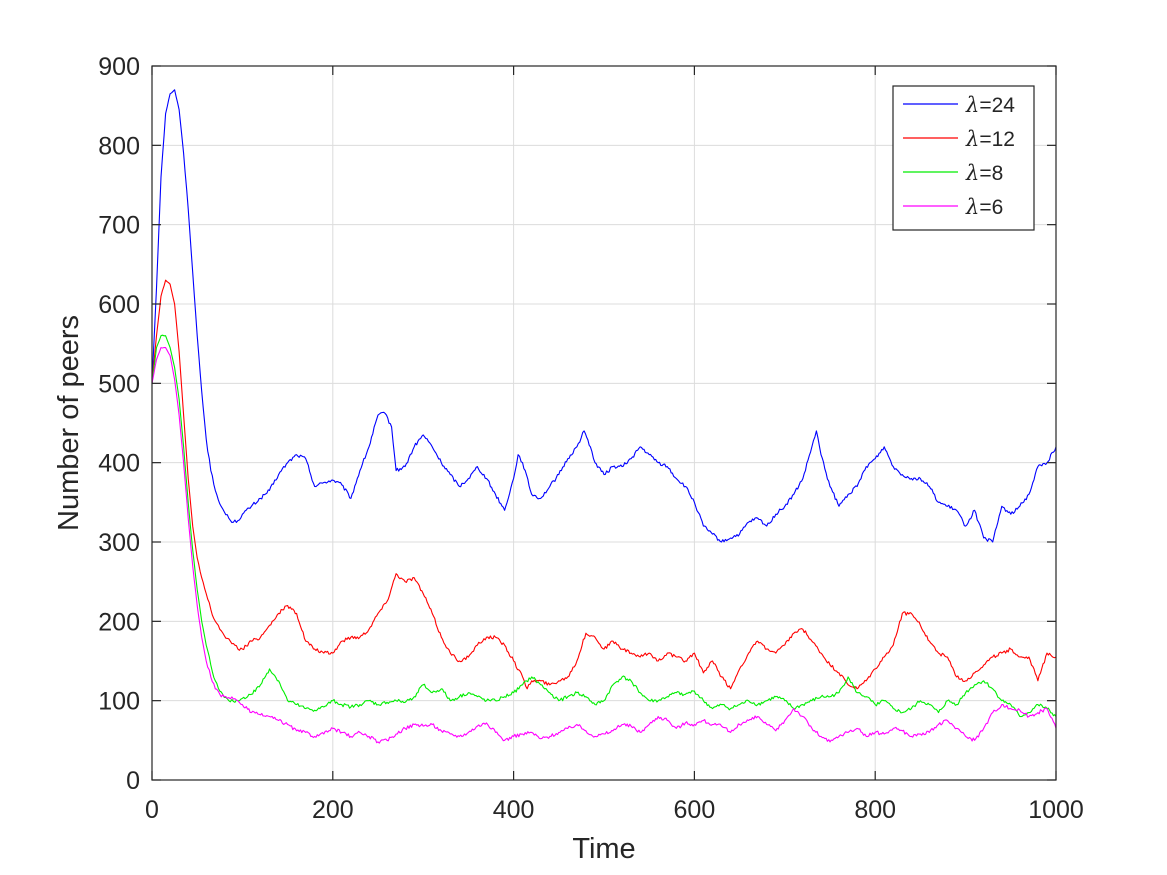 Image resolution: width=1167 pixels, height=875 pixels. Describe the element at coordinates (614, 810) in the screenshot. I see `x-tick-labels: 0 200 400 600 800 1000` at that location.